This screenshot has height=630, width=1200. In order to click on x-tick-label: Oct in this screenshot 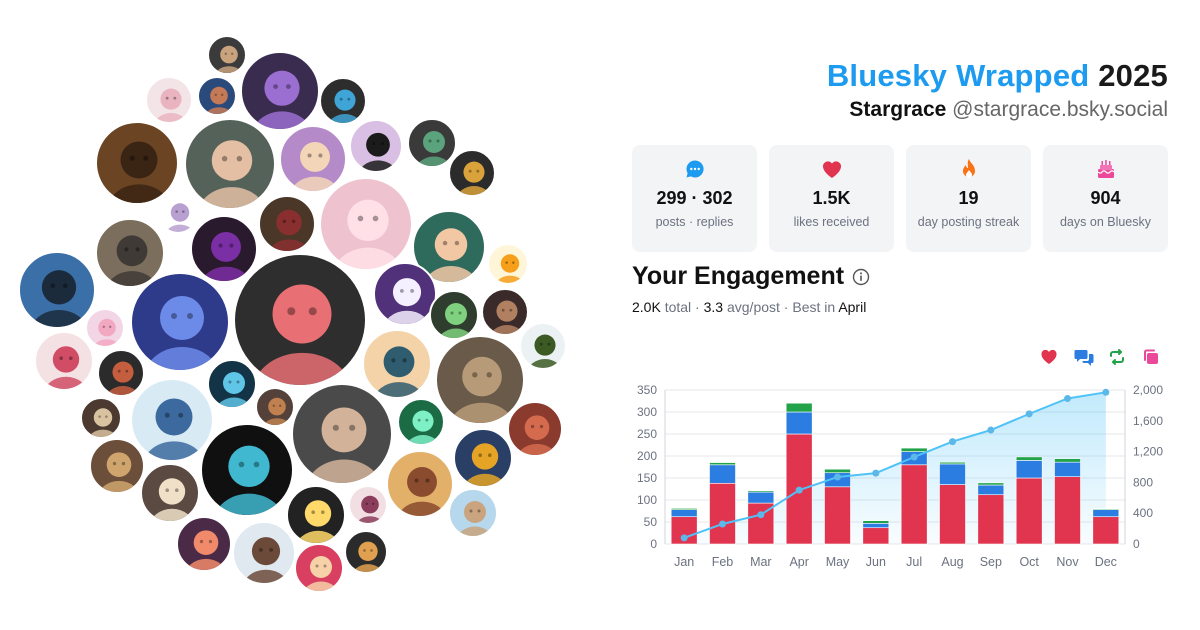, I will do `click(1029, 562)`.